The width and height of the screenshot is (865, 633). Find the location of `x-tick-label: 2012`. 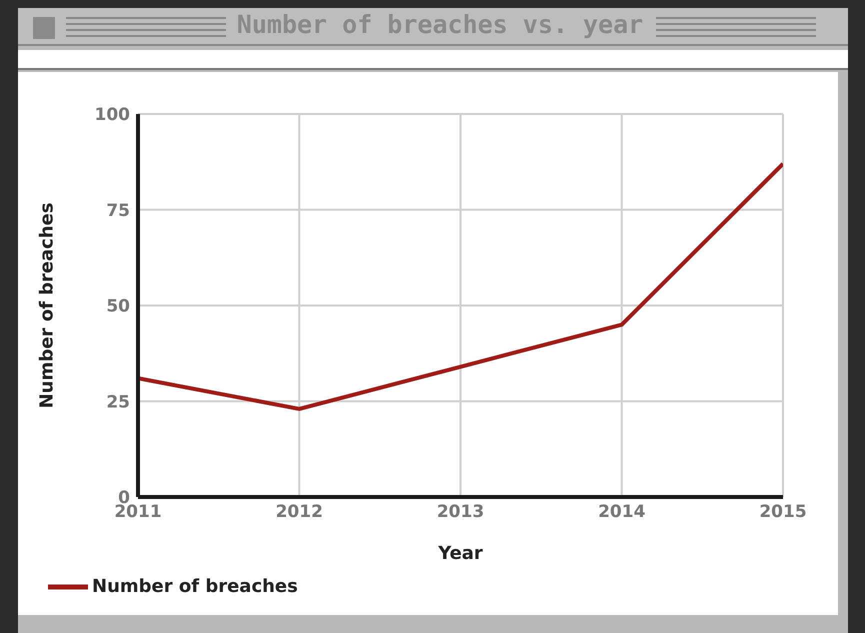

x-tick-label: 2012 is located at coordinates (299, 512).